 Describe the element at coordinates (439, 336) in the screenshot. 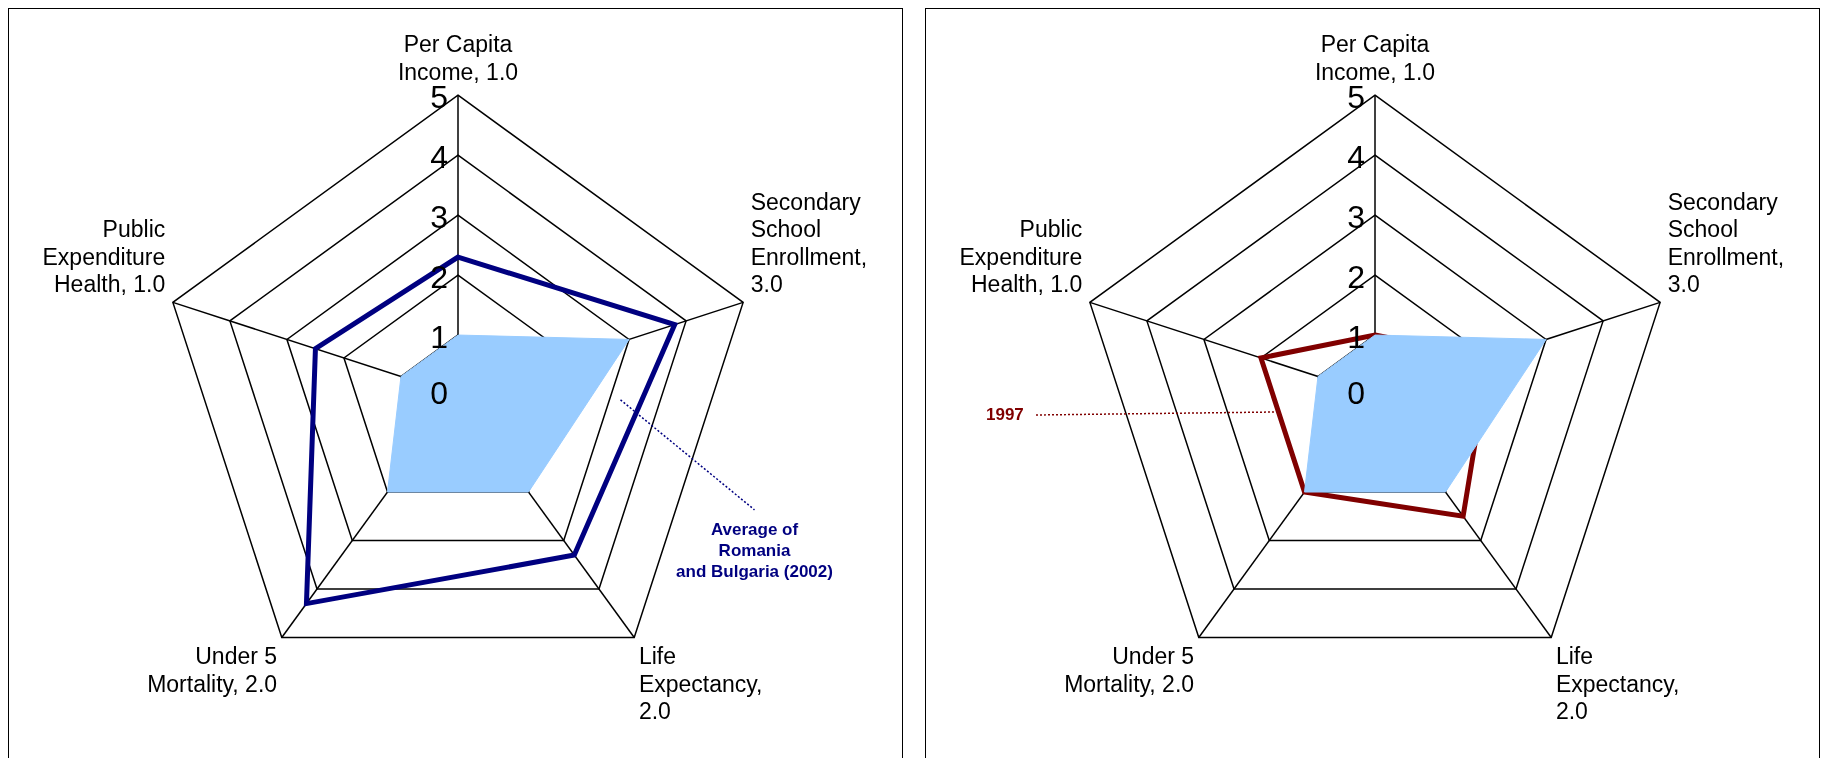

I see `y-tick-label: 1` at that location.